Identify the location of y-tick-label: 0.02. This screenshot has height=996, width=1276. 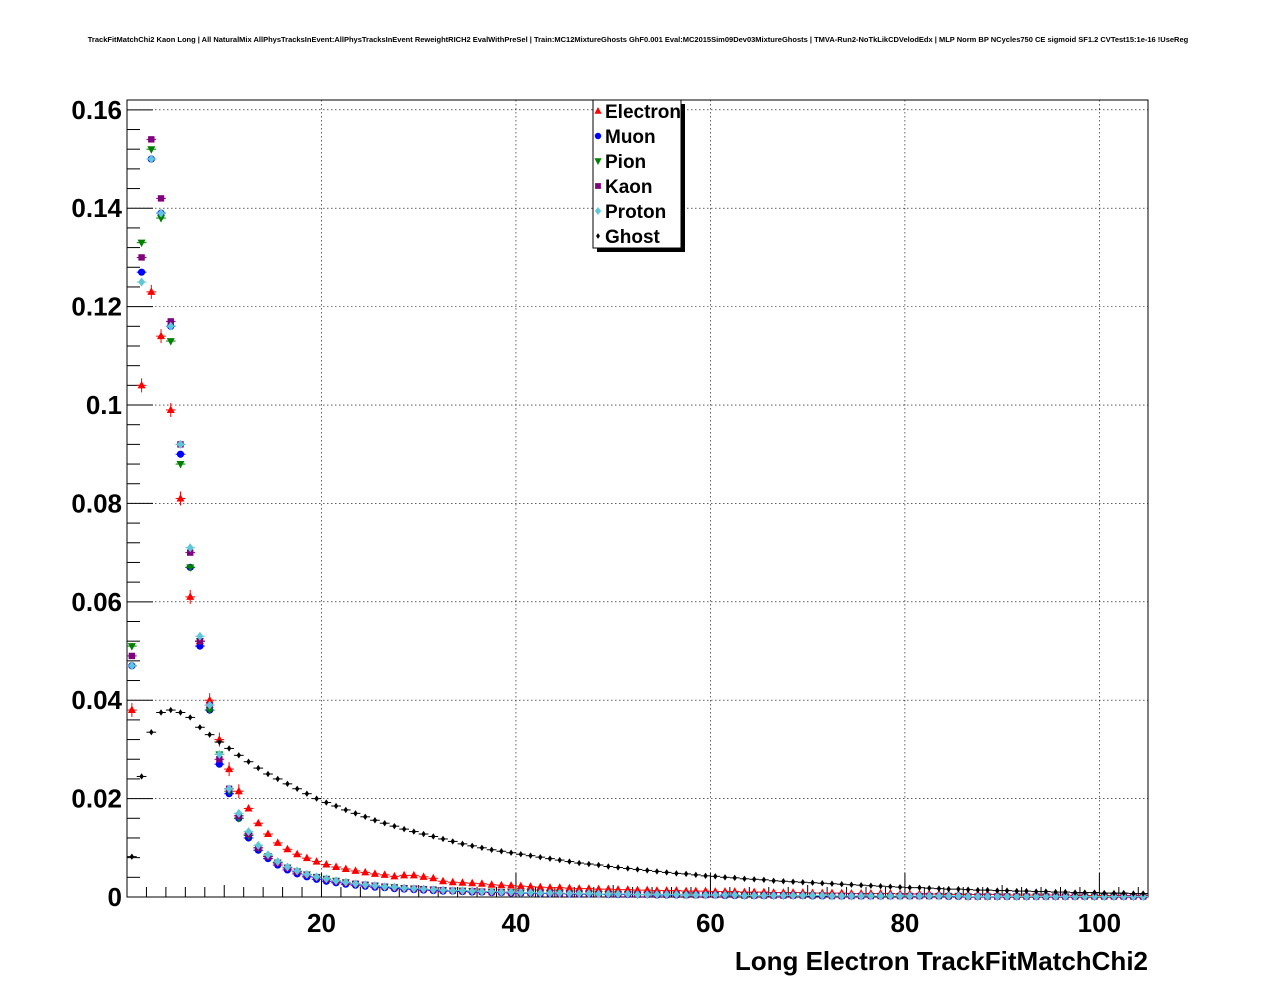
(96, 799).